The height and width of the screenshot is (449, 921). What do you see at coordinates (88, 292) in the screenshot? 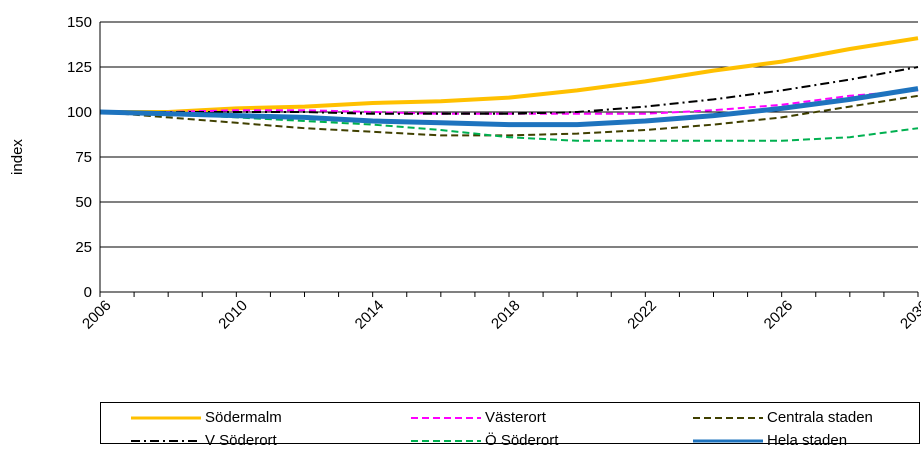
I see `y-tick-label: 0` at bounding box center [88, 292].